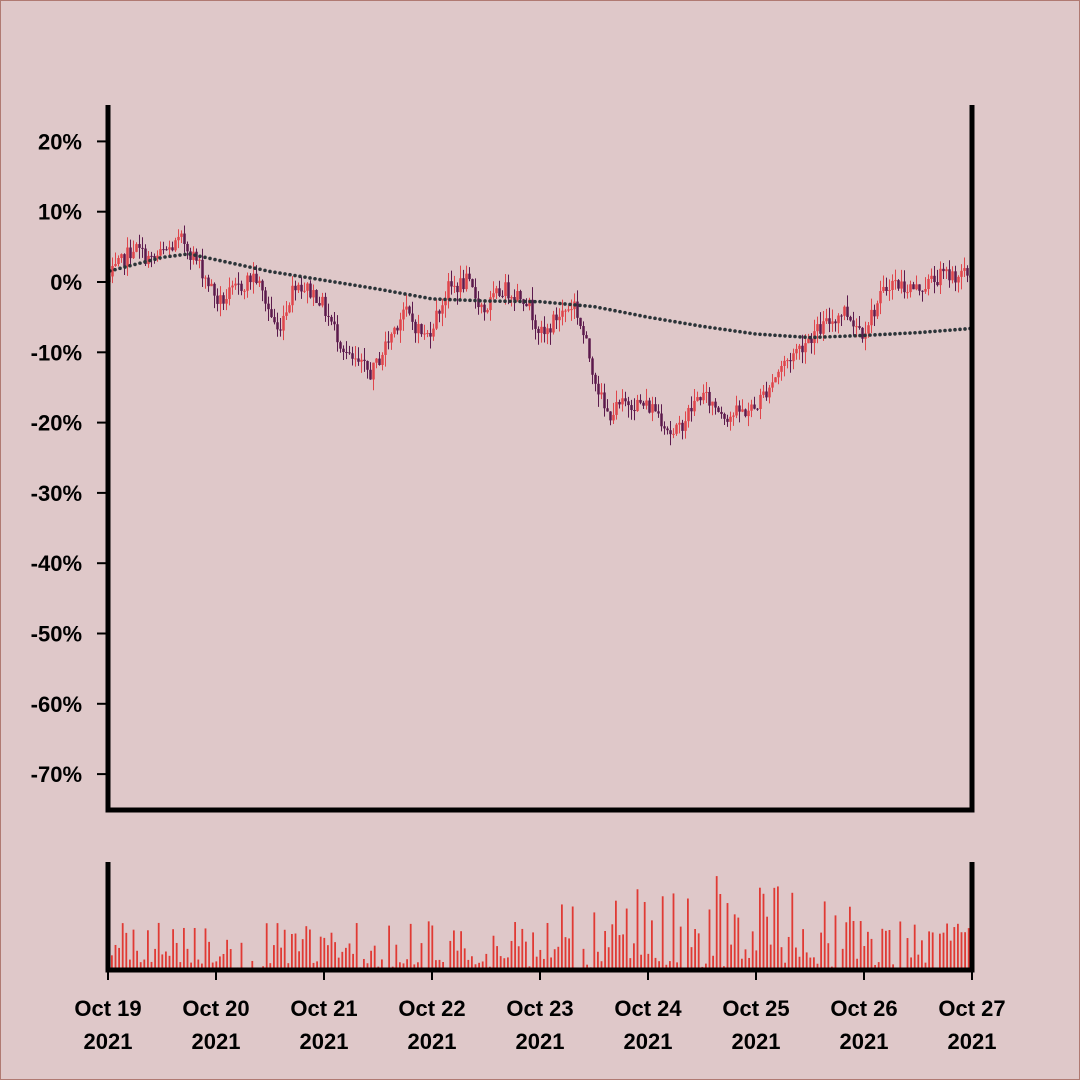 The width and height of the screenshot is (1080, 1080). What do you see at coordinates (971, 1025) in the screenshot?
I see `x-tick-label: Oct 27 2021` at bounding box center [971, 1025].